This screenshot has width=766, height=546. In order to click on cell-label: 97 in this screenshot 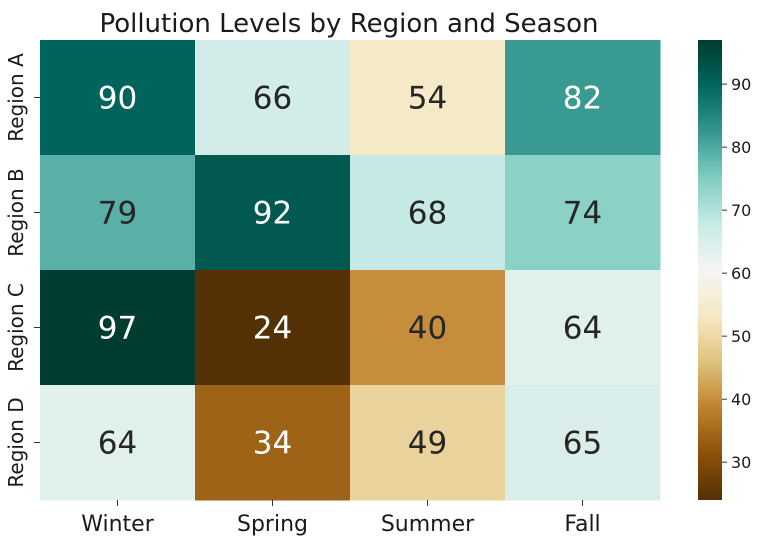, I will do `click(117, 329)`.